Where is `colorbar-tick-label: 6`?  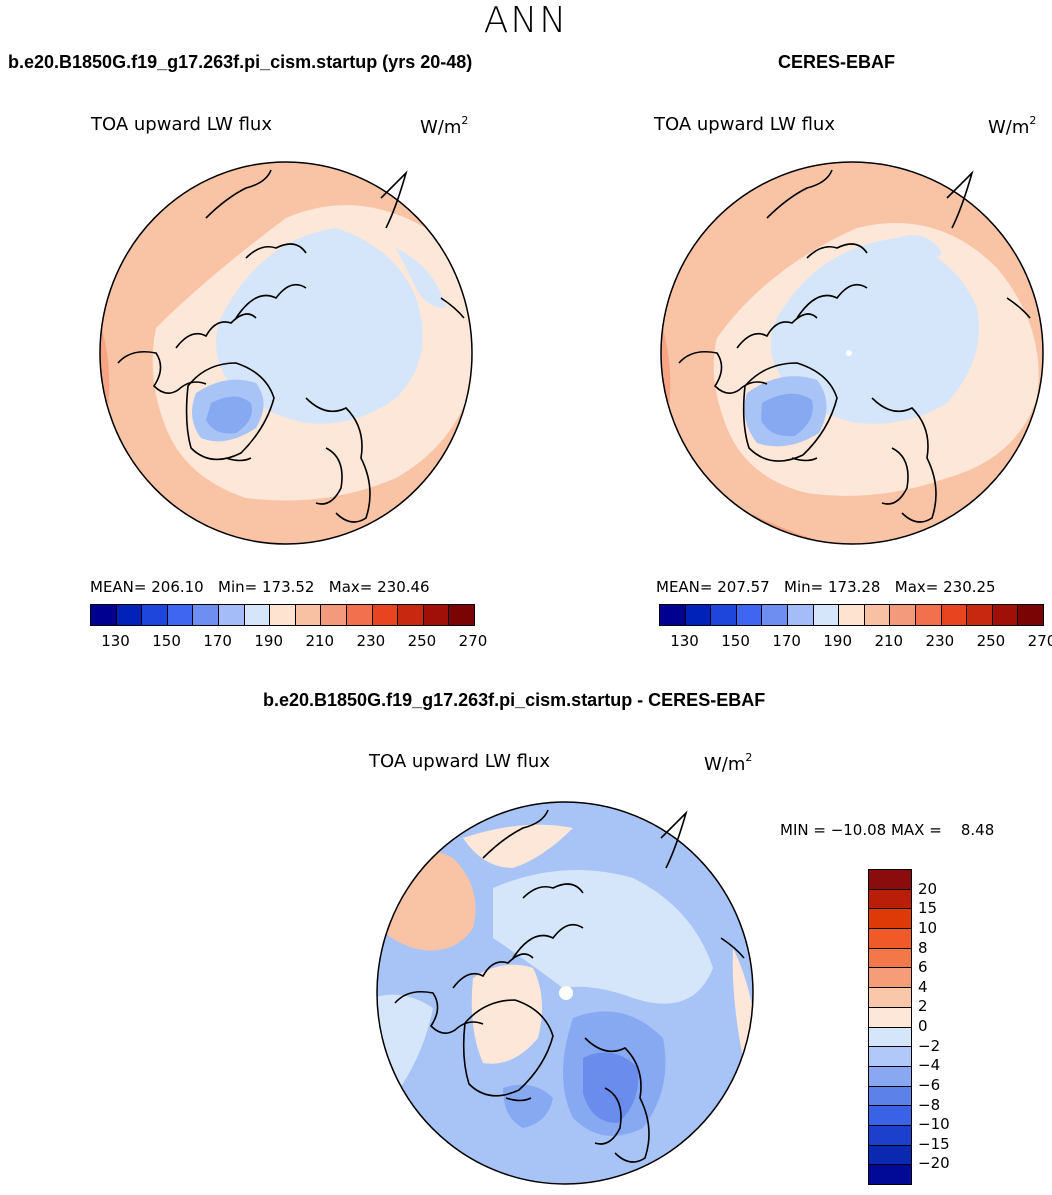 colorbar-tick-label: 6 is located at coordinates (923, 967).